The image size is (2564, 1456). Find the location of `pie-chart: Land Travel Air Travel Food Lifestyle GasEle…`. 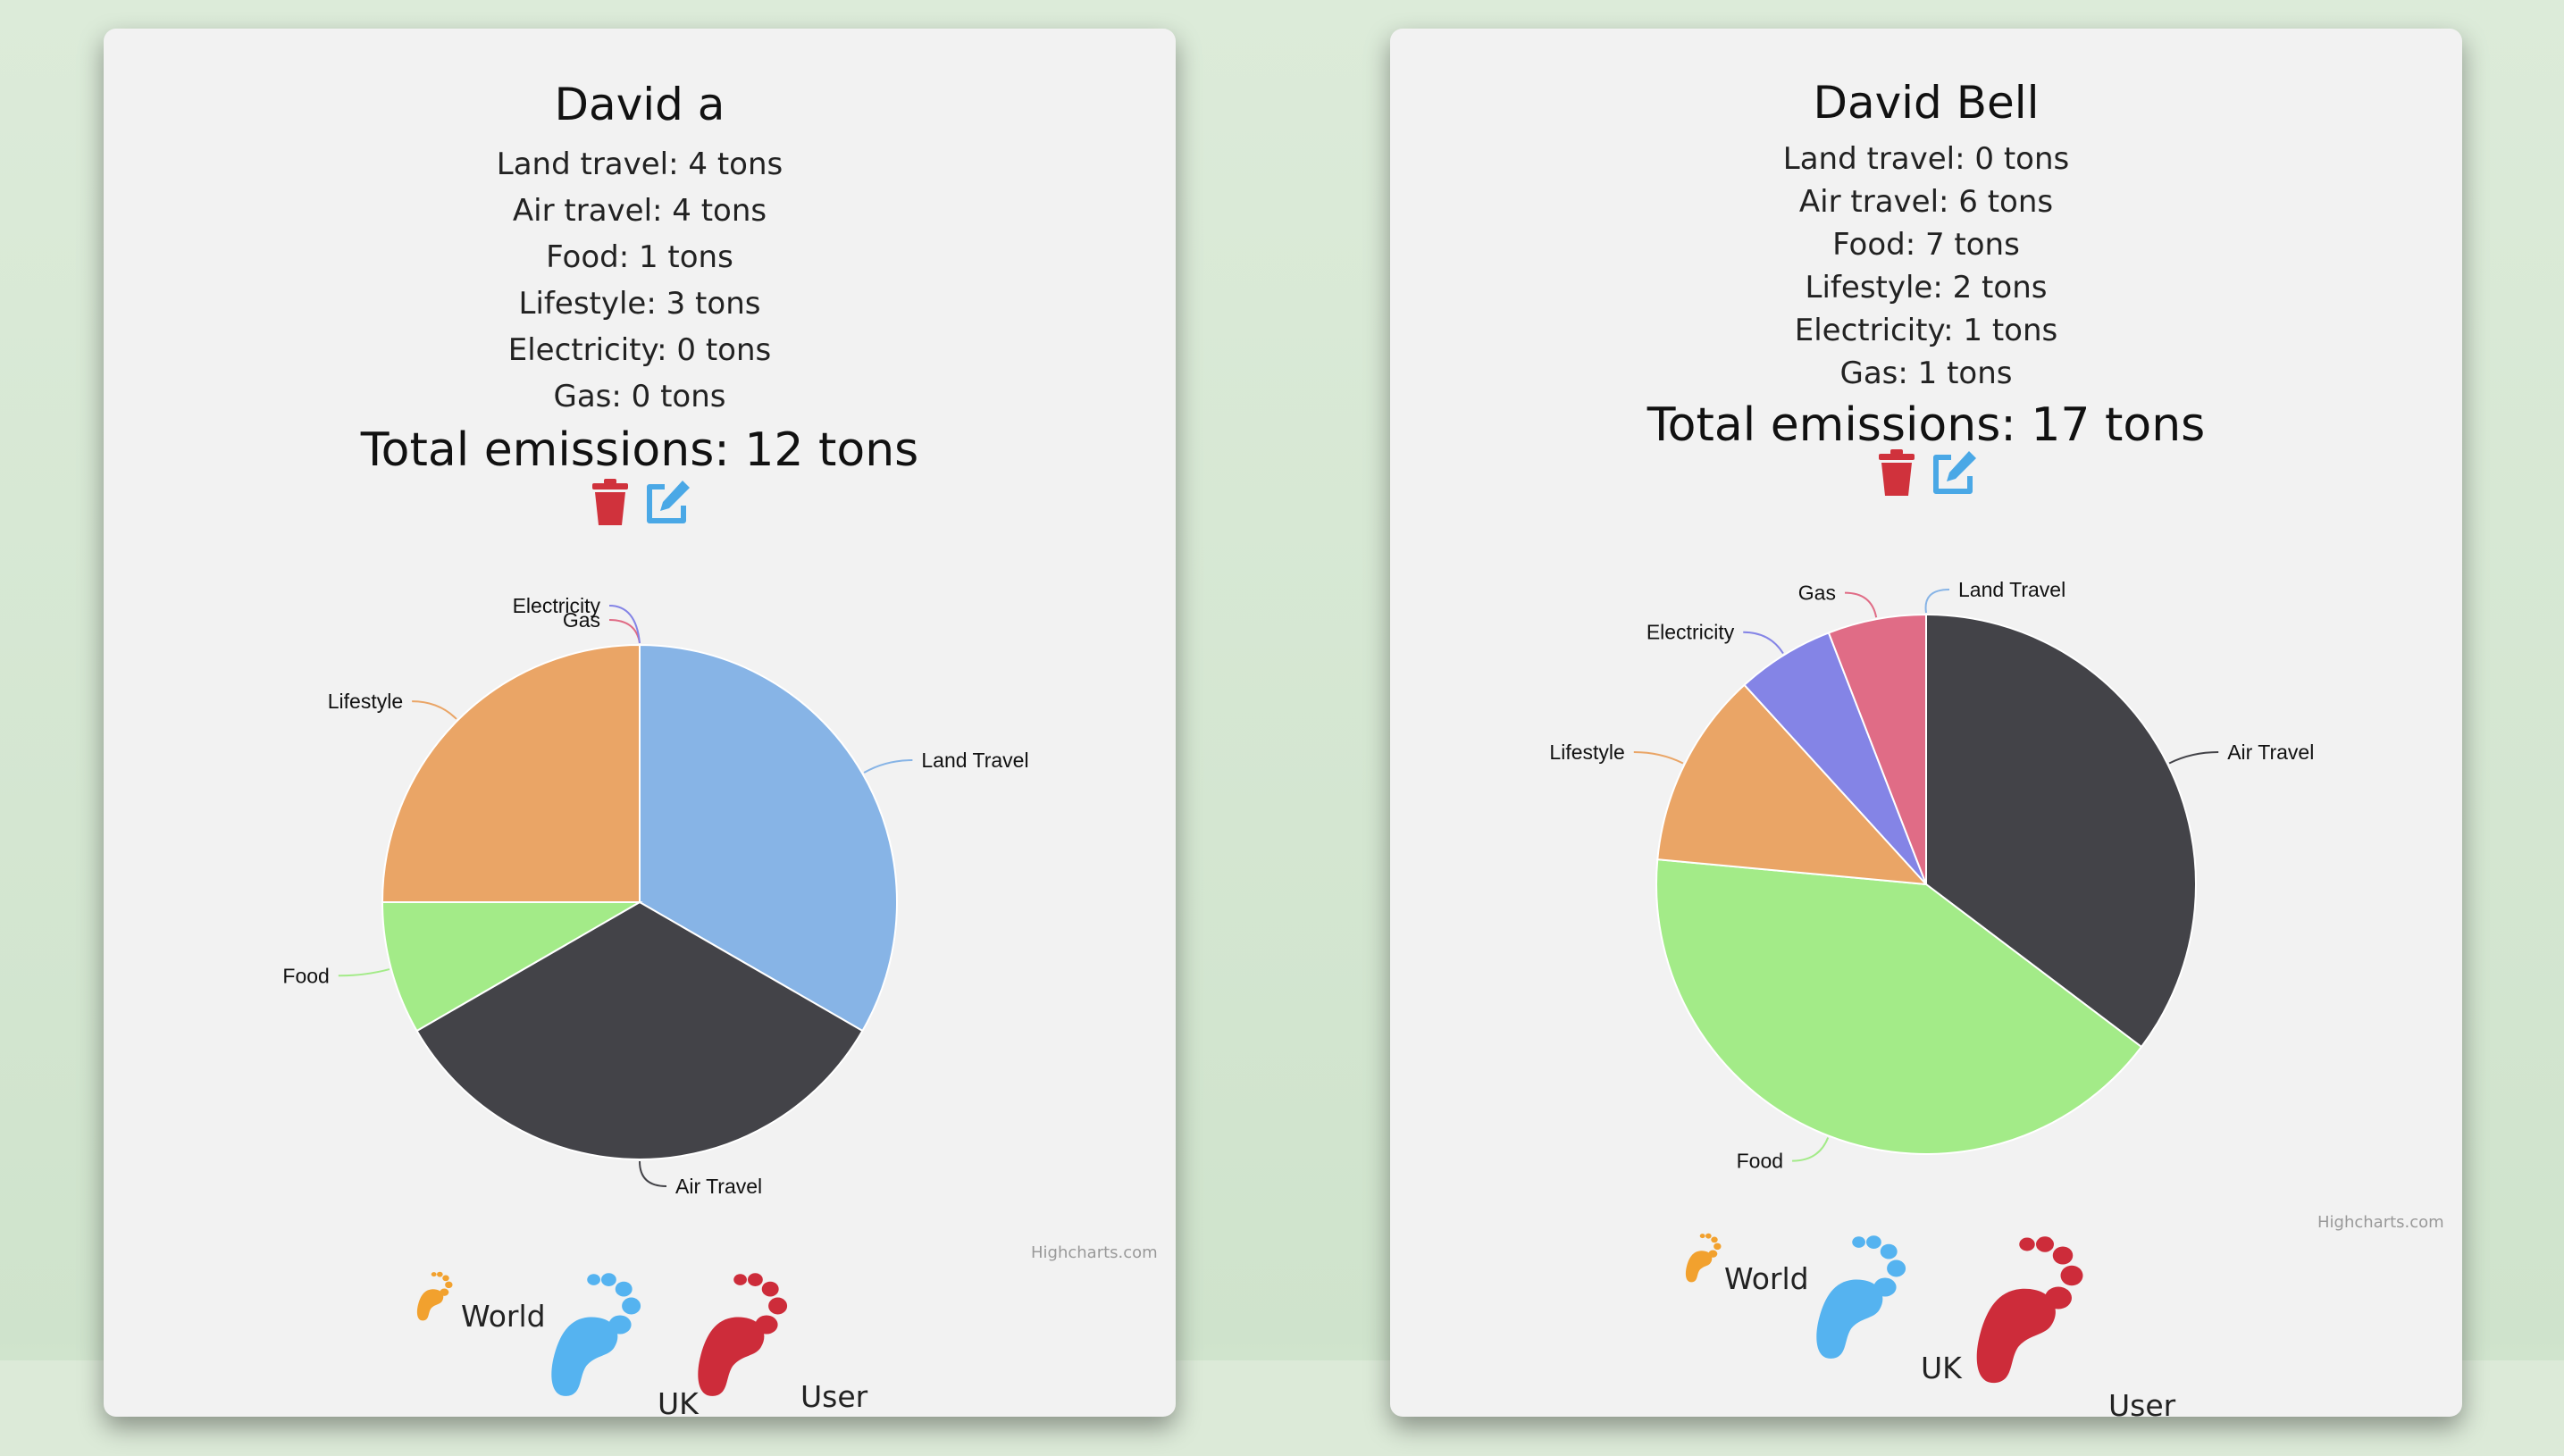

pie-chart: Land Travel Air Travel Food Lifestyle GasEle… is located at coordinates (655, 896).